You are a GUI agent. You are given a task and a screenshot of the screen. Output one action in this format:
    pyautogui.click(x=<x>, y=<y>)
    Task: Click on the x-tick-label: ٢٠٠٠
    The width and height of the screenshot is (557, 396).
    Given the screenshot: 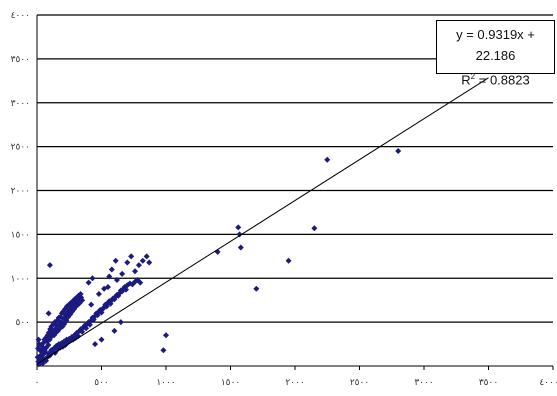 What is the action you would take?
    pyautogui.click(x=294, y=383)
    